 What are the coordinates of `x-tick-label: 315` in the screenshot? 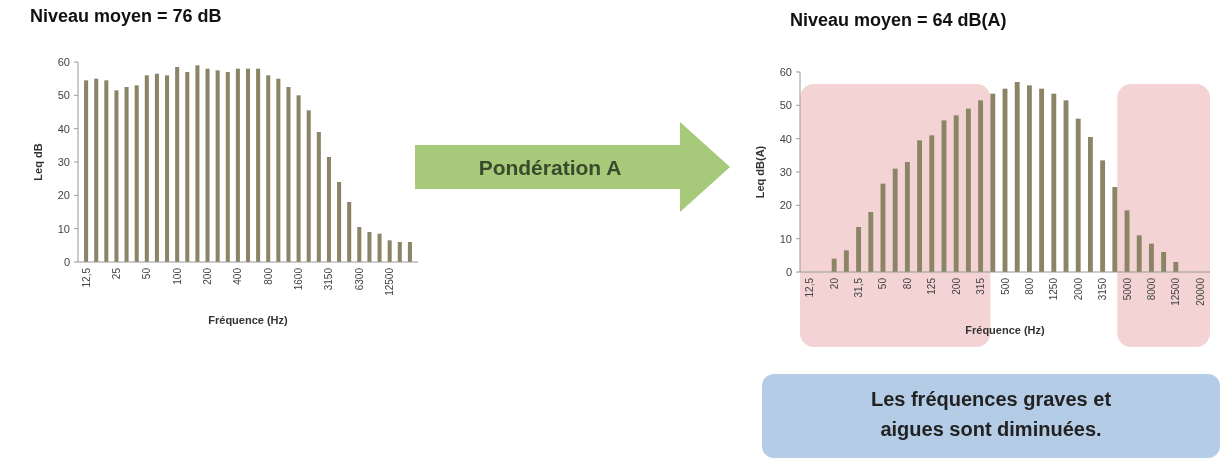 It's located at (981, 286).